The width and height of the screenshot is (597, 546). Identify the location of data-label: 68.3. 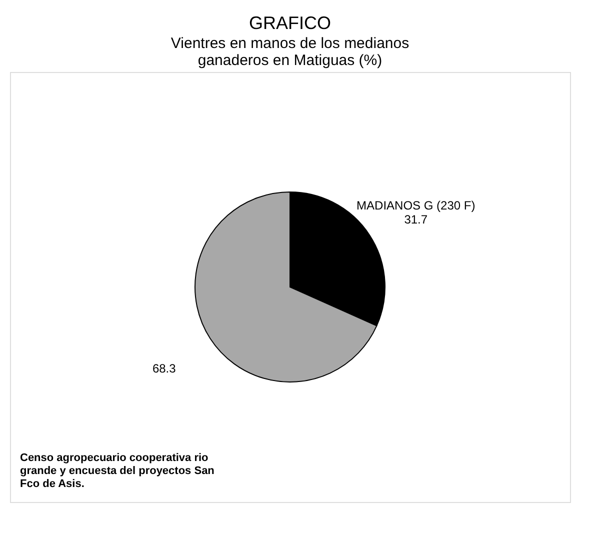
(164, 369).